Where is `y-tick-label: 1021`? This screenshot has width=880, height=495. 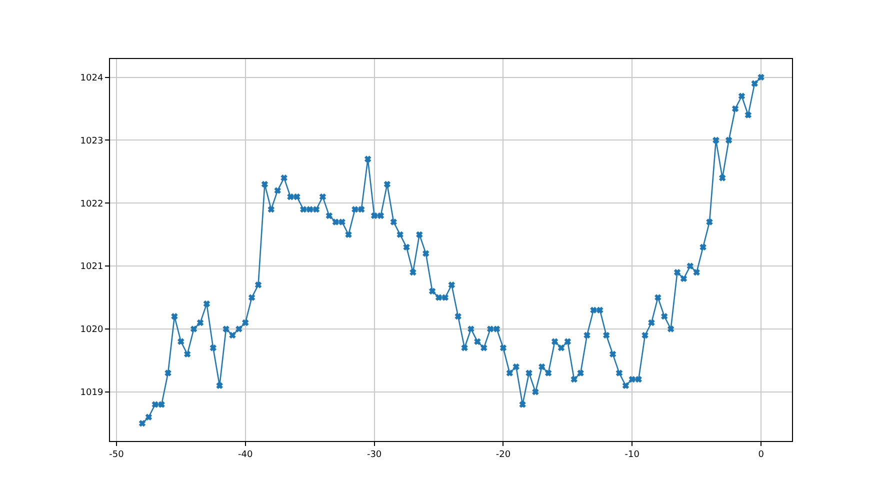 y-tick-label: 1021 is located at coordinates (92, 267).